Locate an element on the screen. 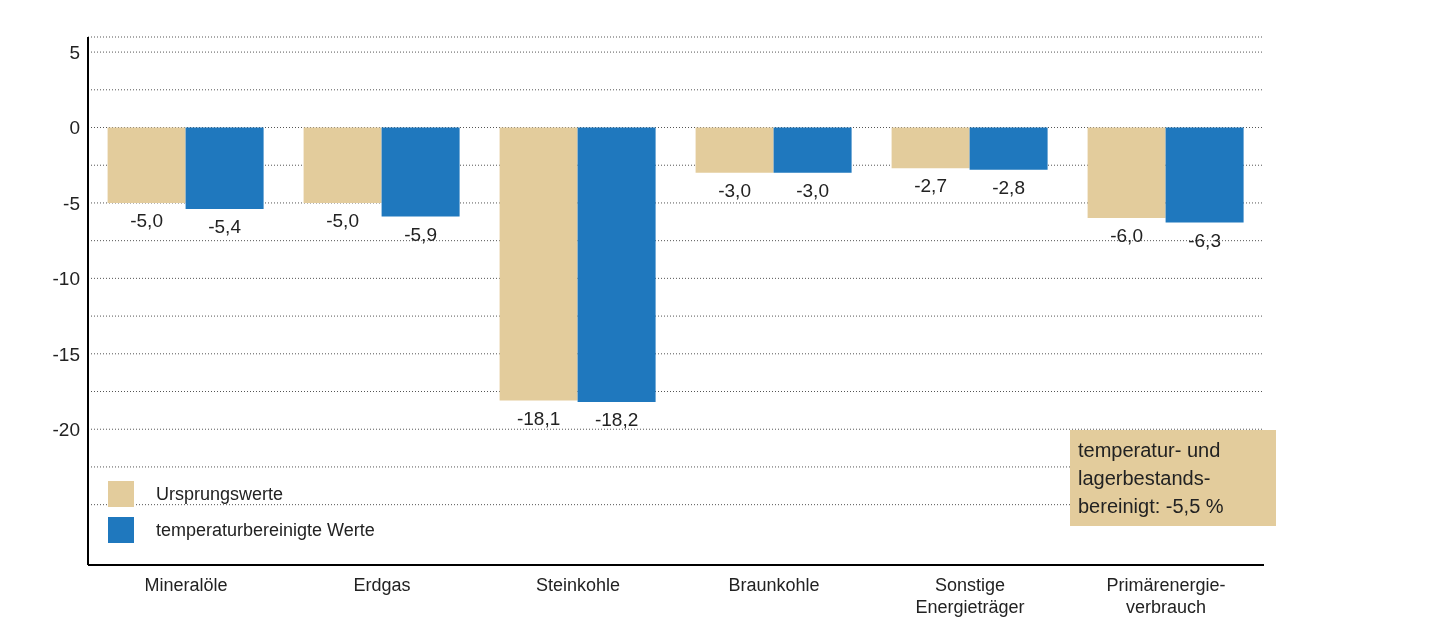  data-label: -5,9 is located at coordinates (420, 234).